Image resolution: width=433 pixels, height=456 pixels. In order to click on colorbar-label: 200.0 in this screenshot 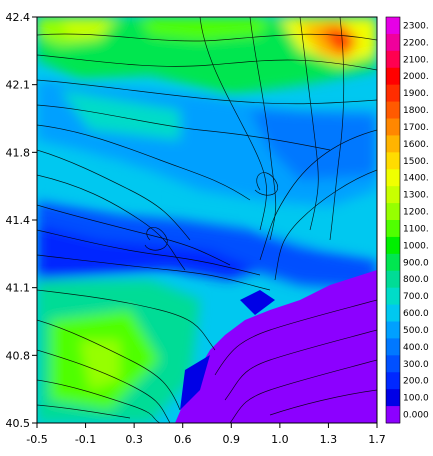, I will do `click(416, 382)`.